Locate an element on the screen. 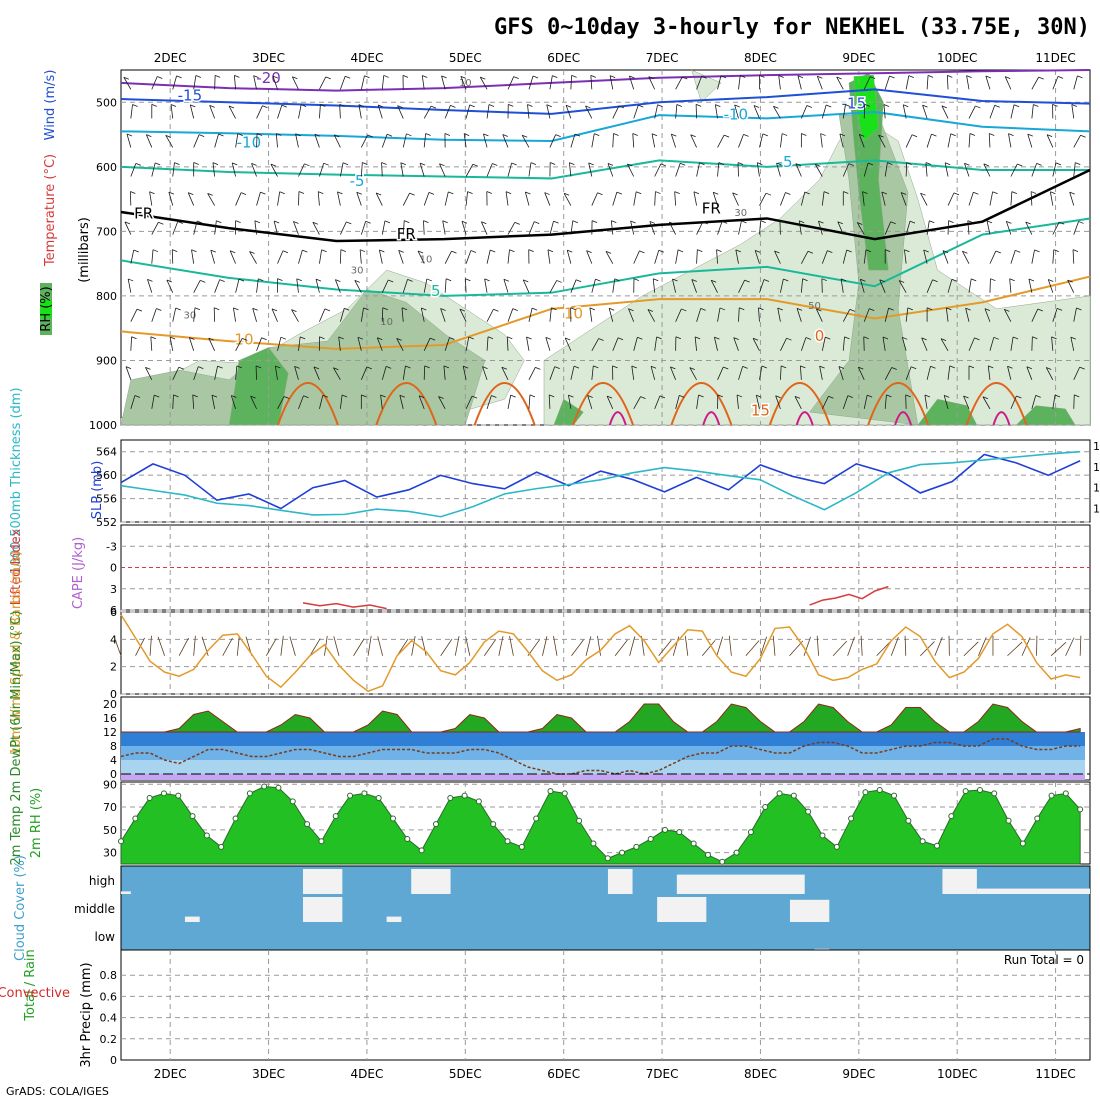  top-date-label: 7DEC is located at coordinates (662, 58).